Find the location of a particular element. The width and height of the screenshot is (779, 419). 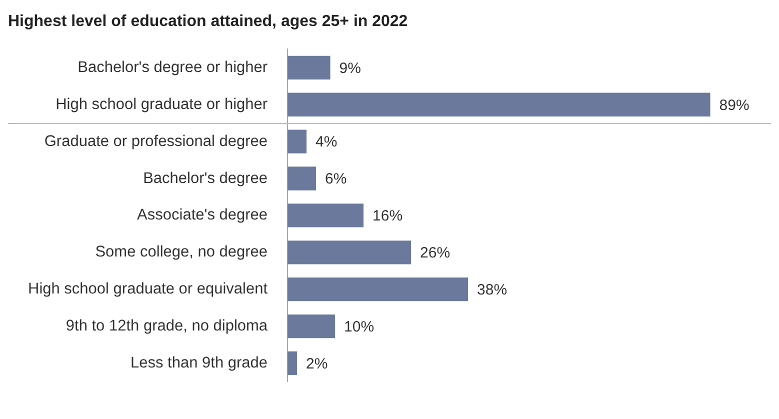

y-tick-label: 9th to 12th grade, no diploma is located at coordinates (167, 326).